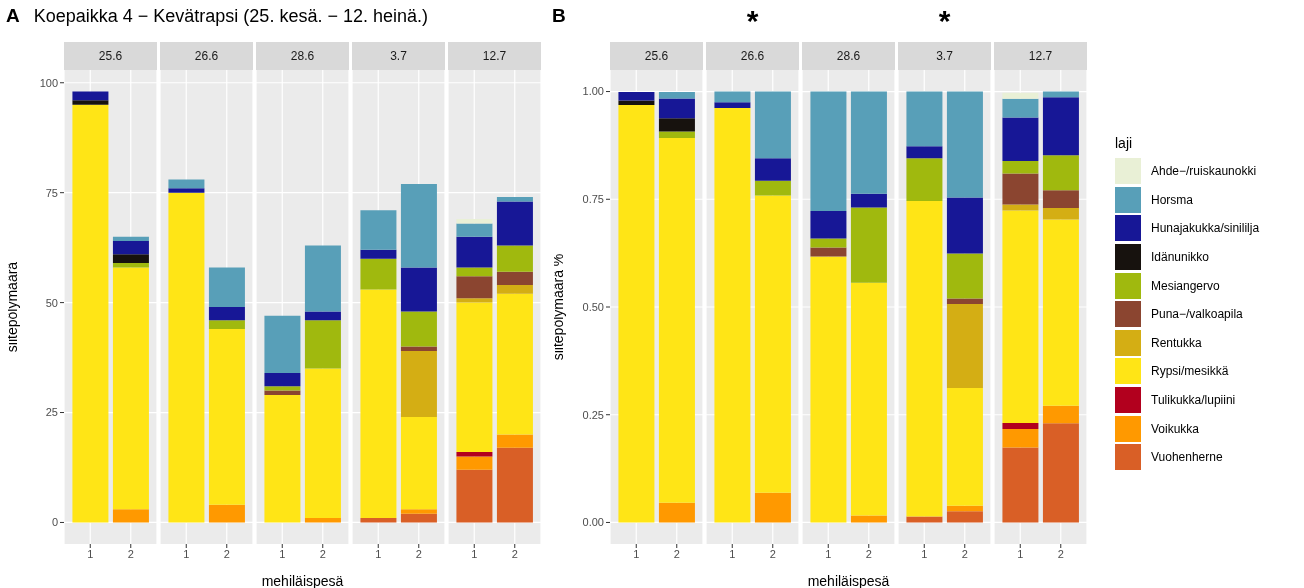  What do you see at coordinates (51, 302) in the screenshot?
I see `y-tick-label: 50` at bounding box center [51, 302].